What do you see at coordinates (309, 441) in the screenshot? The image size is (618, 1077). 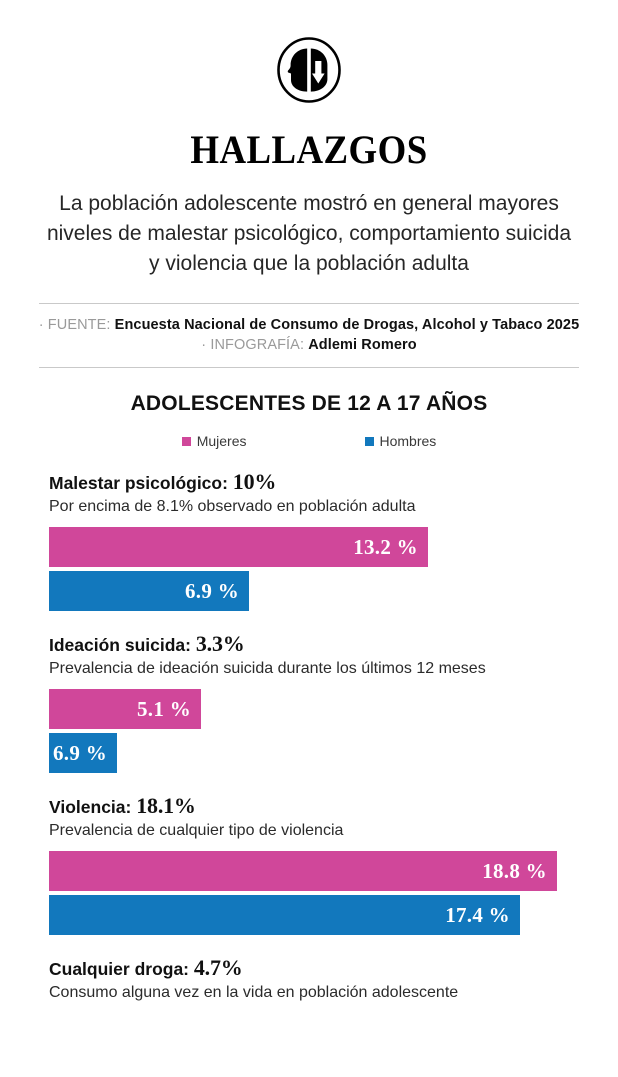 I see `chart-legend: Mujeres Hombres` at bounding box center [309, 441].